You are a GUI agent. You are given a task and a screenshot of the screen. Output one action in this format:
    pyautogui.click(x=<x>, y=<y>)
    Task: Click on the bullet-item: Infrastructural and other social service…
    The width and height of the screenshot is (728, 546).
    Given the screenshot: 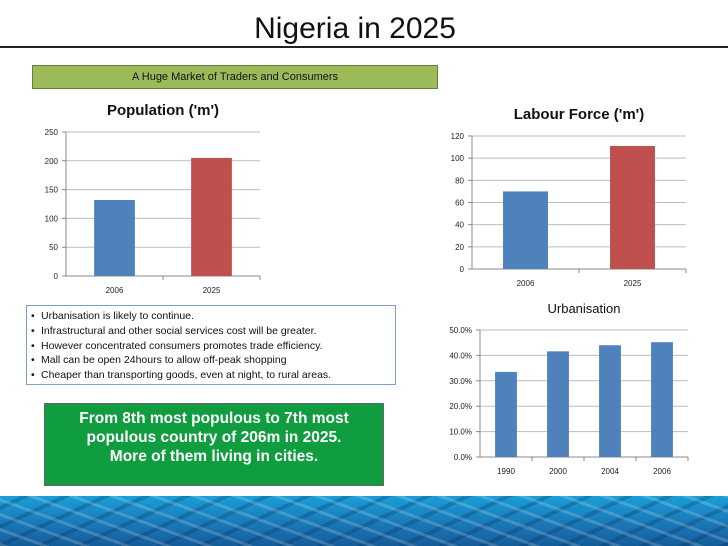 What is the action you would take?
    pyautogui.click(x=211, y=331)
    